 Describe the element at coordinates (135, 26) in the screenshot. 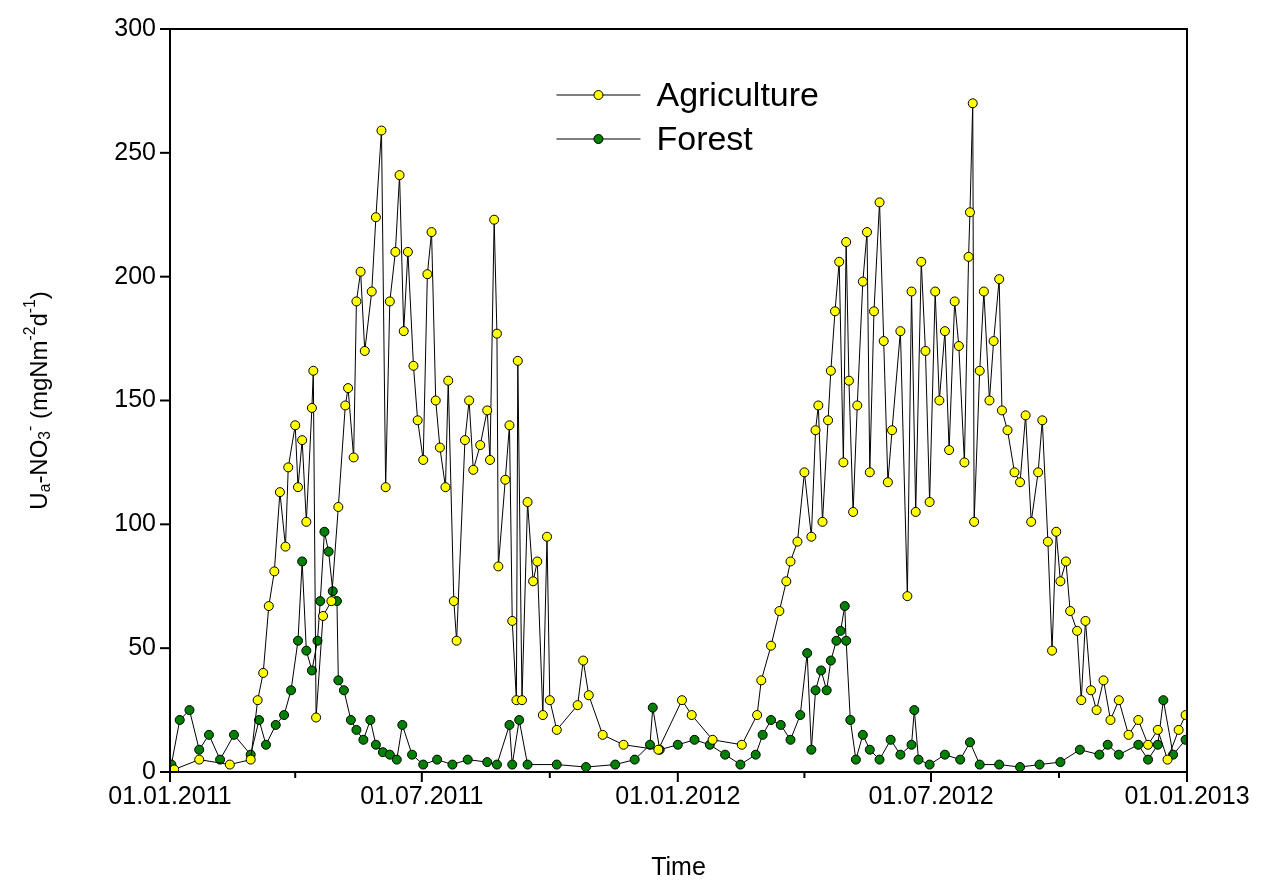

I see `y-tick-label: 300` at that location.